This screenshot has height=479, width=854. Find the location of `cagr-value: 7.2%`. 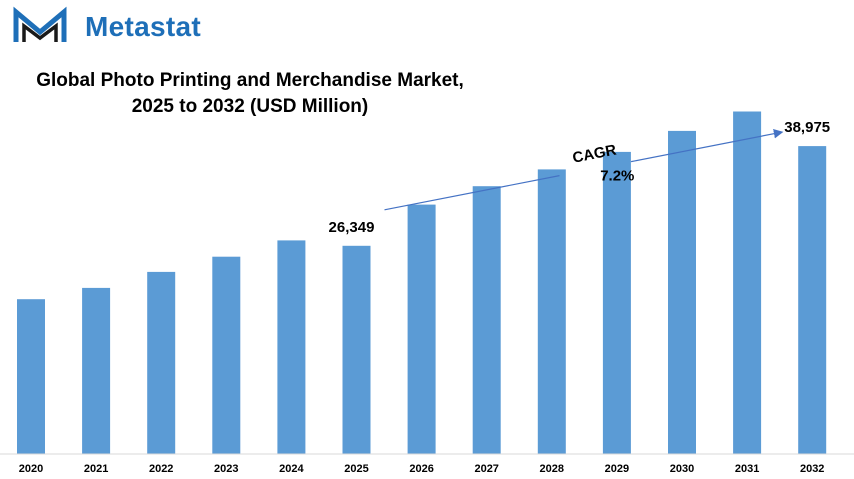

cagr-value: 7.2% is located at coordinates (617, 176).